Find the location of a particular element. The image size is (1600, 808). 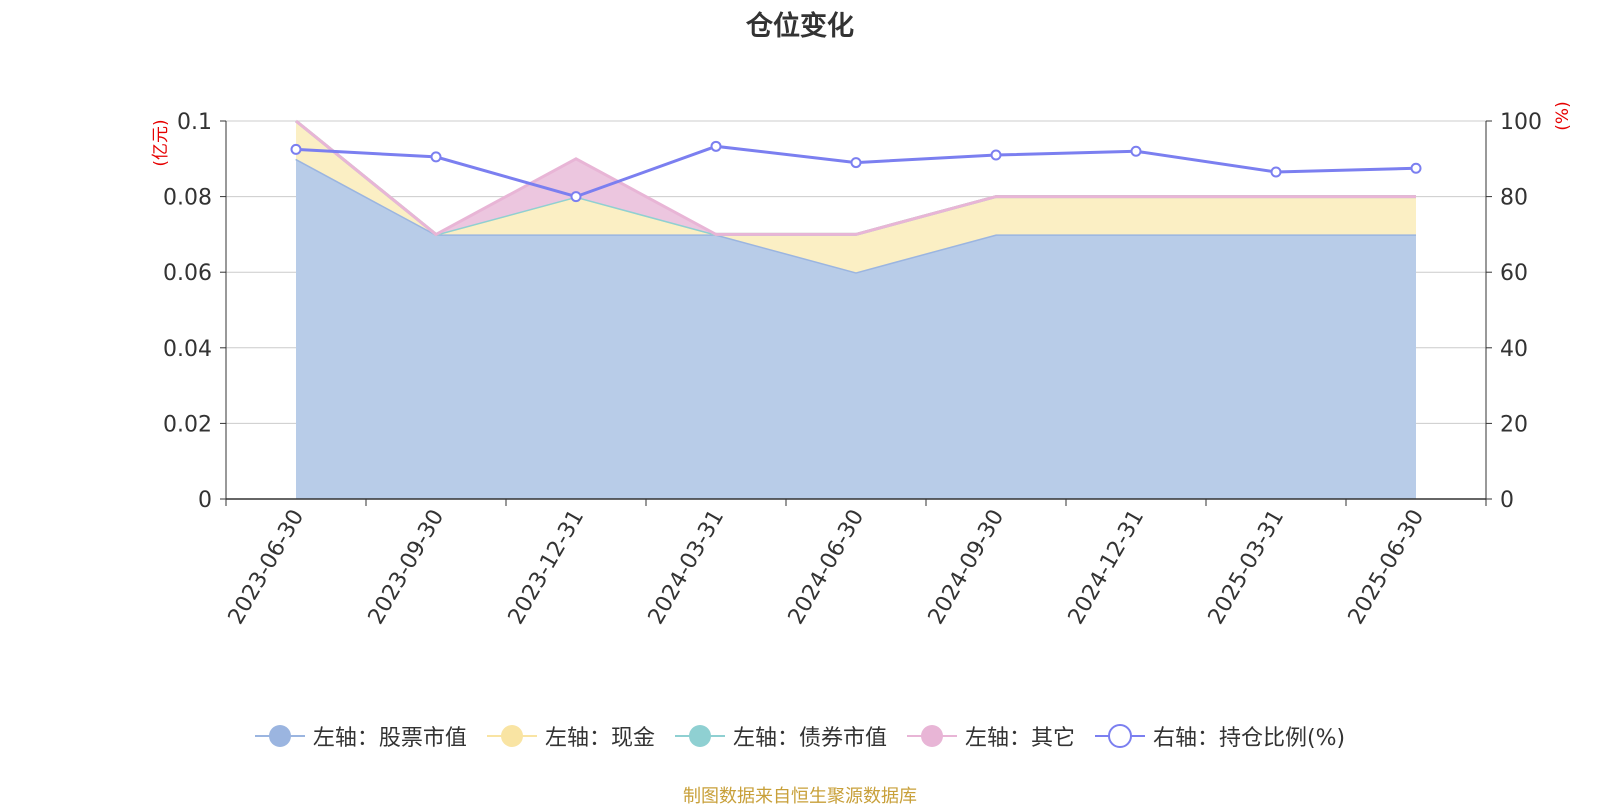

x-tick-label: 2025-06-30 is located at coordinates (1387, 567).